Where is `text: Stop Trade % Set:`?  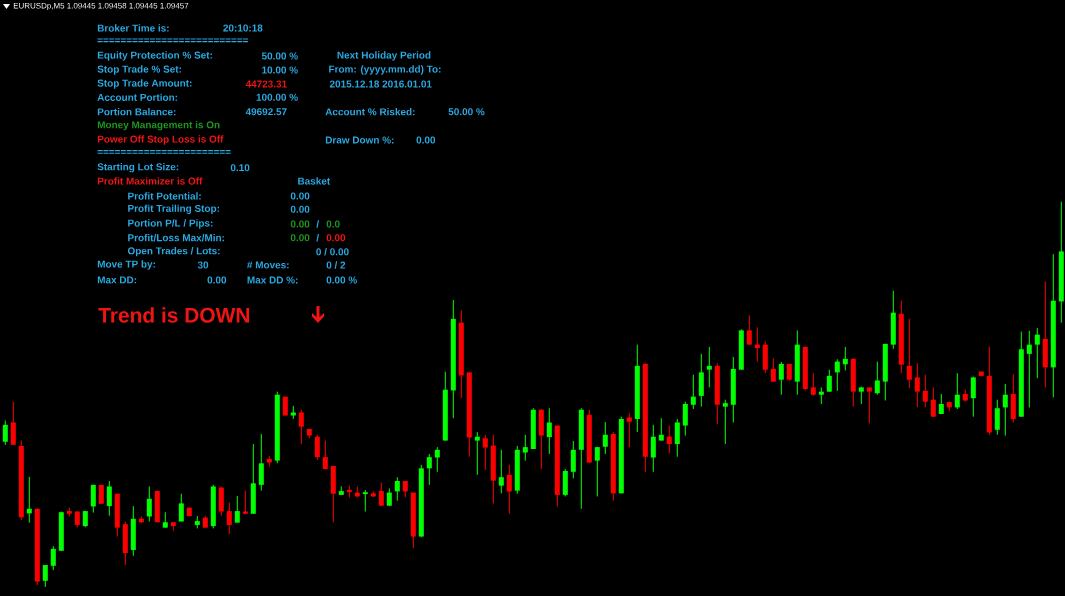
text: Stop Trade % Set: is located at coordinates (139, 70).